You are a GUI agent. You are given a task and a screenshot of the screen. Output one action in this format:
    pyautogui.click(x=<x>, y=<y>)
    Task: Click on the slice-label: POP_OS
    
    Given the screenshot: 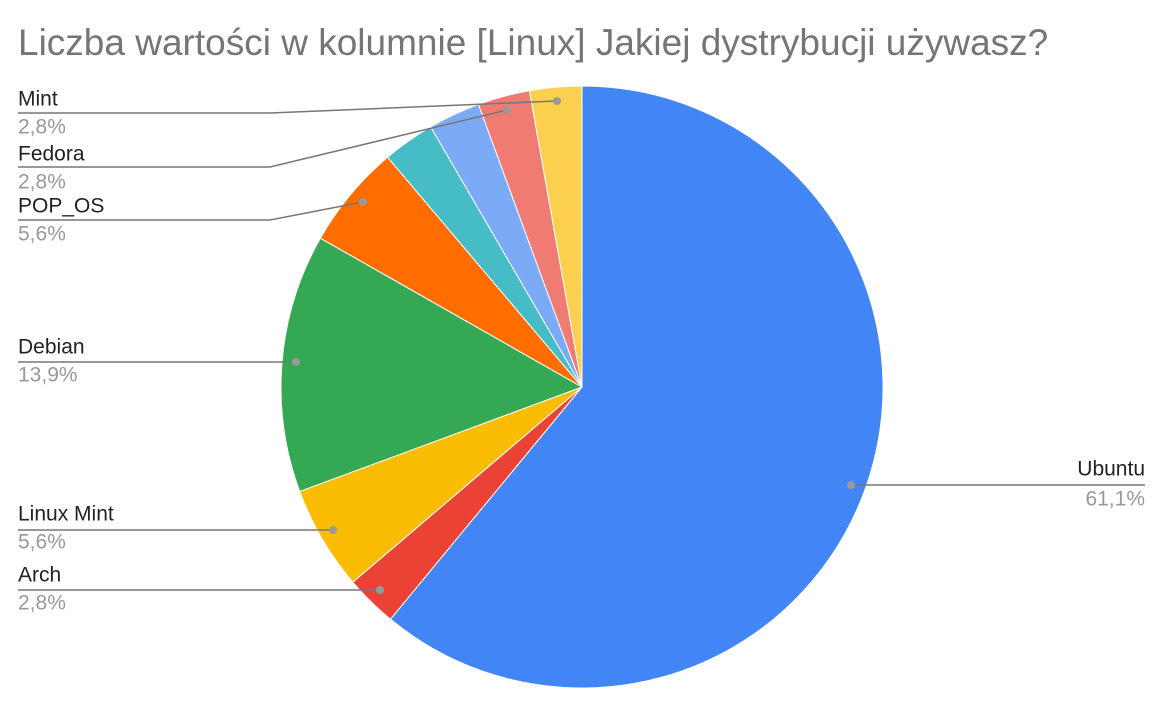 What is the action you would take?
    pyautogui.click(x=61, y=206)
    